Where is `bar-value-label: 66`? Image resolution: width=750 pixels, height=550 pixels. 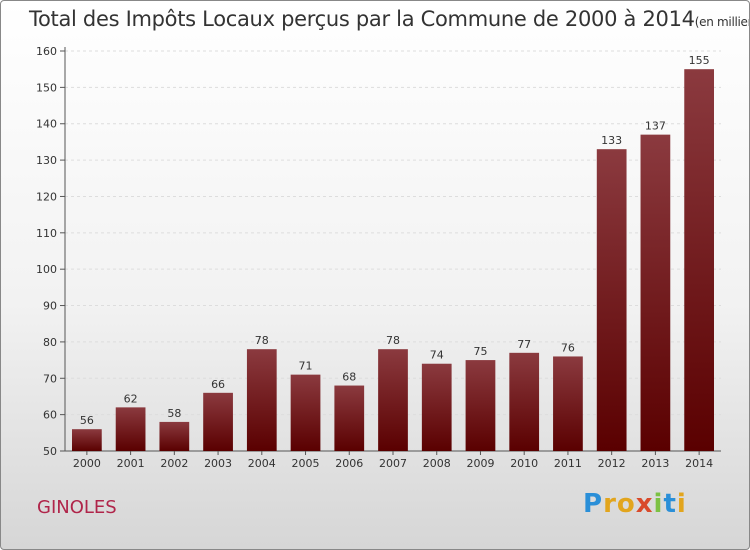
bar-value-label: 66 is located at coordinates (218, 384).